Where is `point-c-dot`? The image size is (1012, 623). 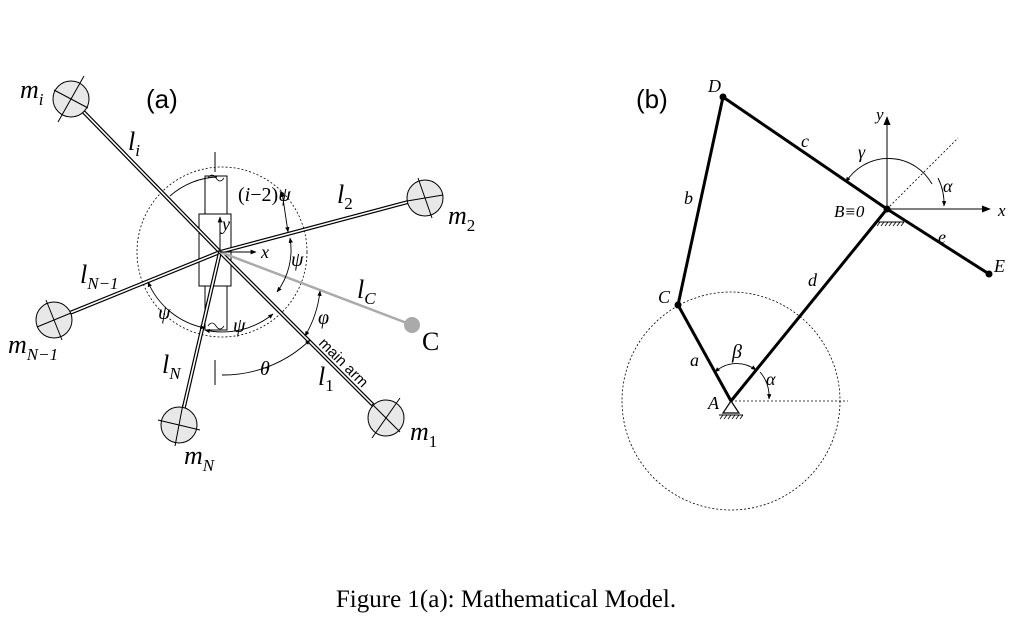 point-c-dot is located at coordinates (412, 325).